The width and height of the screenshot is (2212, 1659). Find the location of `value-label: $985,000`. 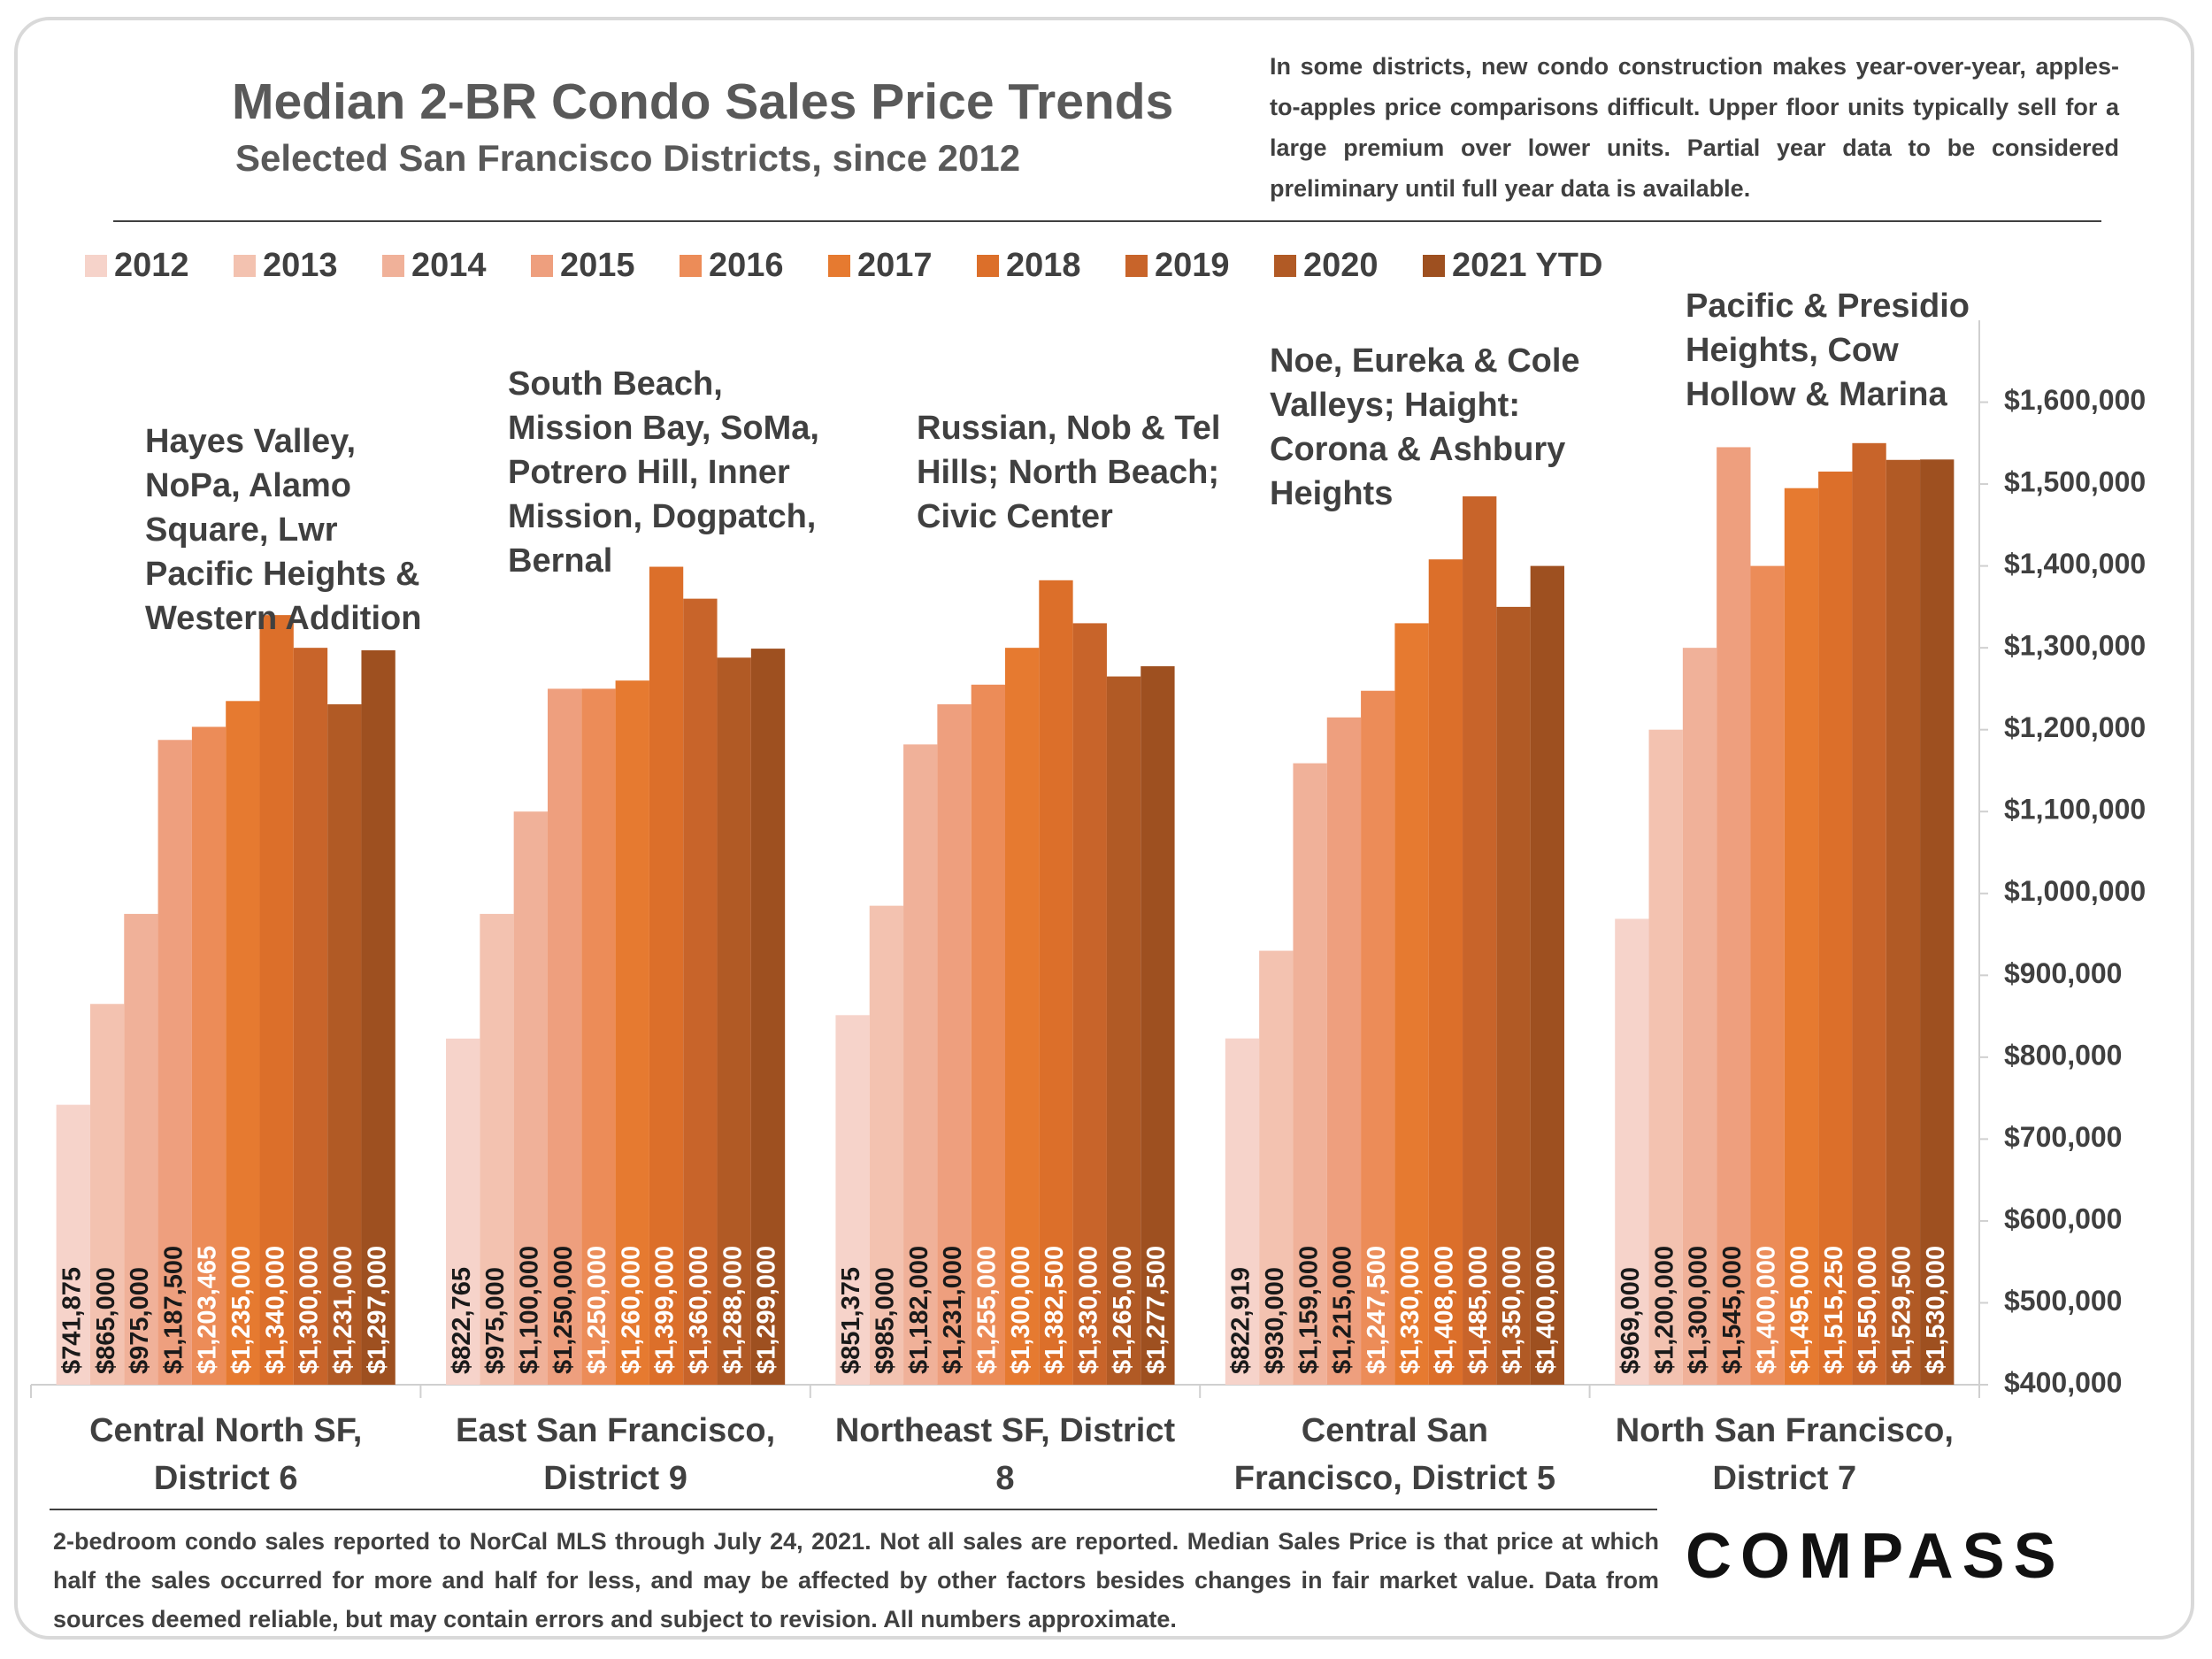

value-label: $985,000 is located at coordinates (886, 1321).